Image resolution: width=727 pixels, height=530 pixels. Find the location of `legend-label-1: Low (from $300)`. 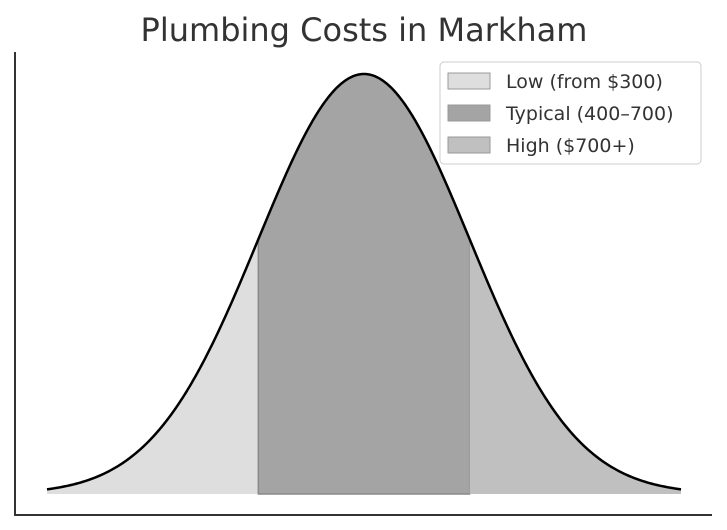

legend-label-1: Low (from $300) is located at coordinates (584, 82).